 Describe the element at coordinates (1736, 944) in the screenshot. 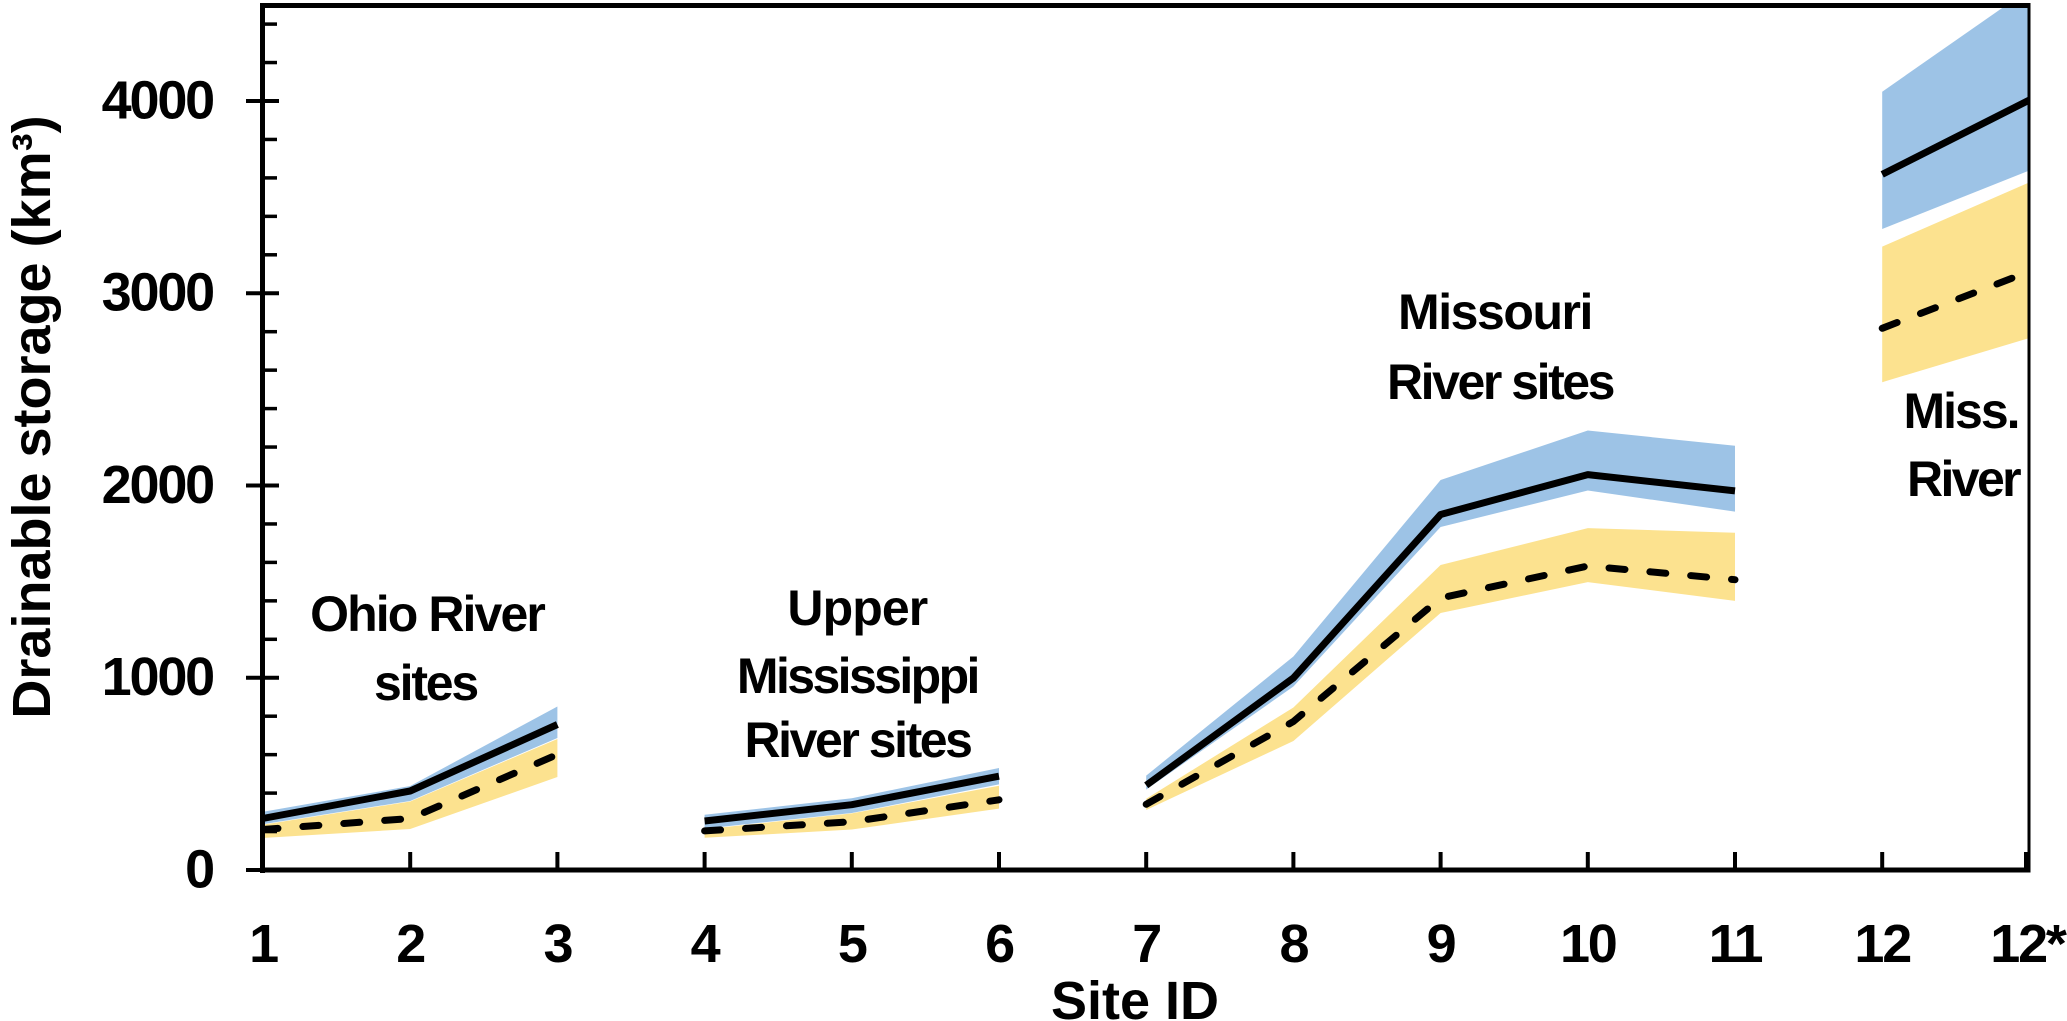

I see `svg-text: 11` at that location.